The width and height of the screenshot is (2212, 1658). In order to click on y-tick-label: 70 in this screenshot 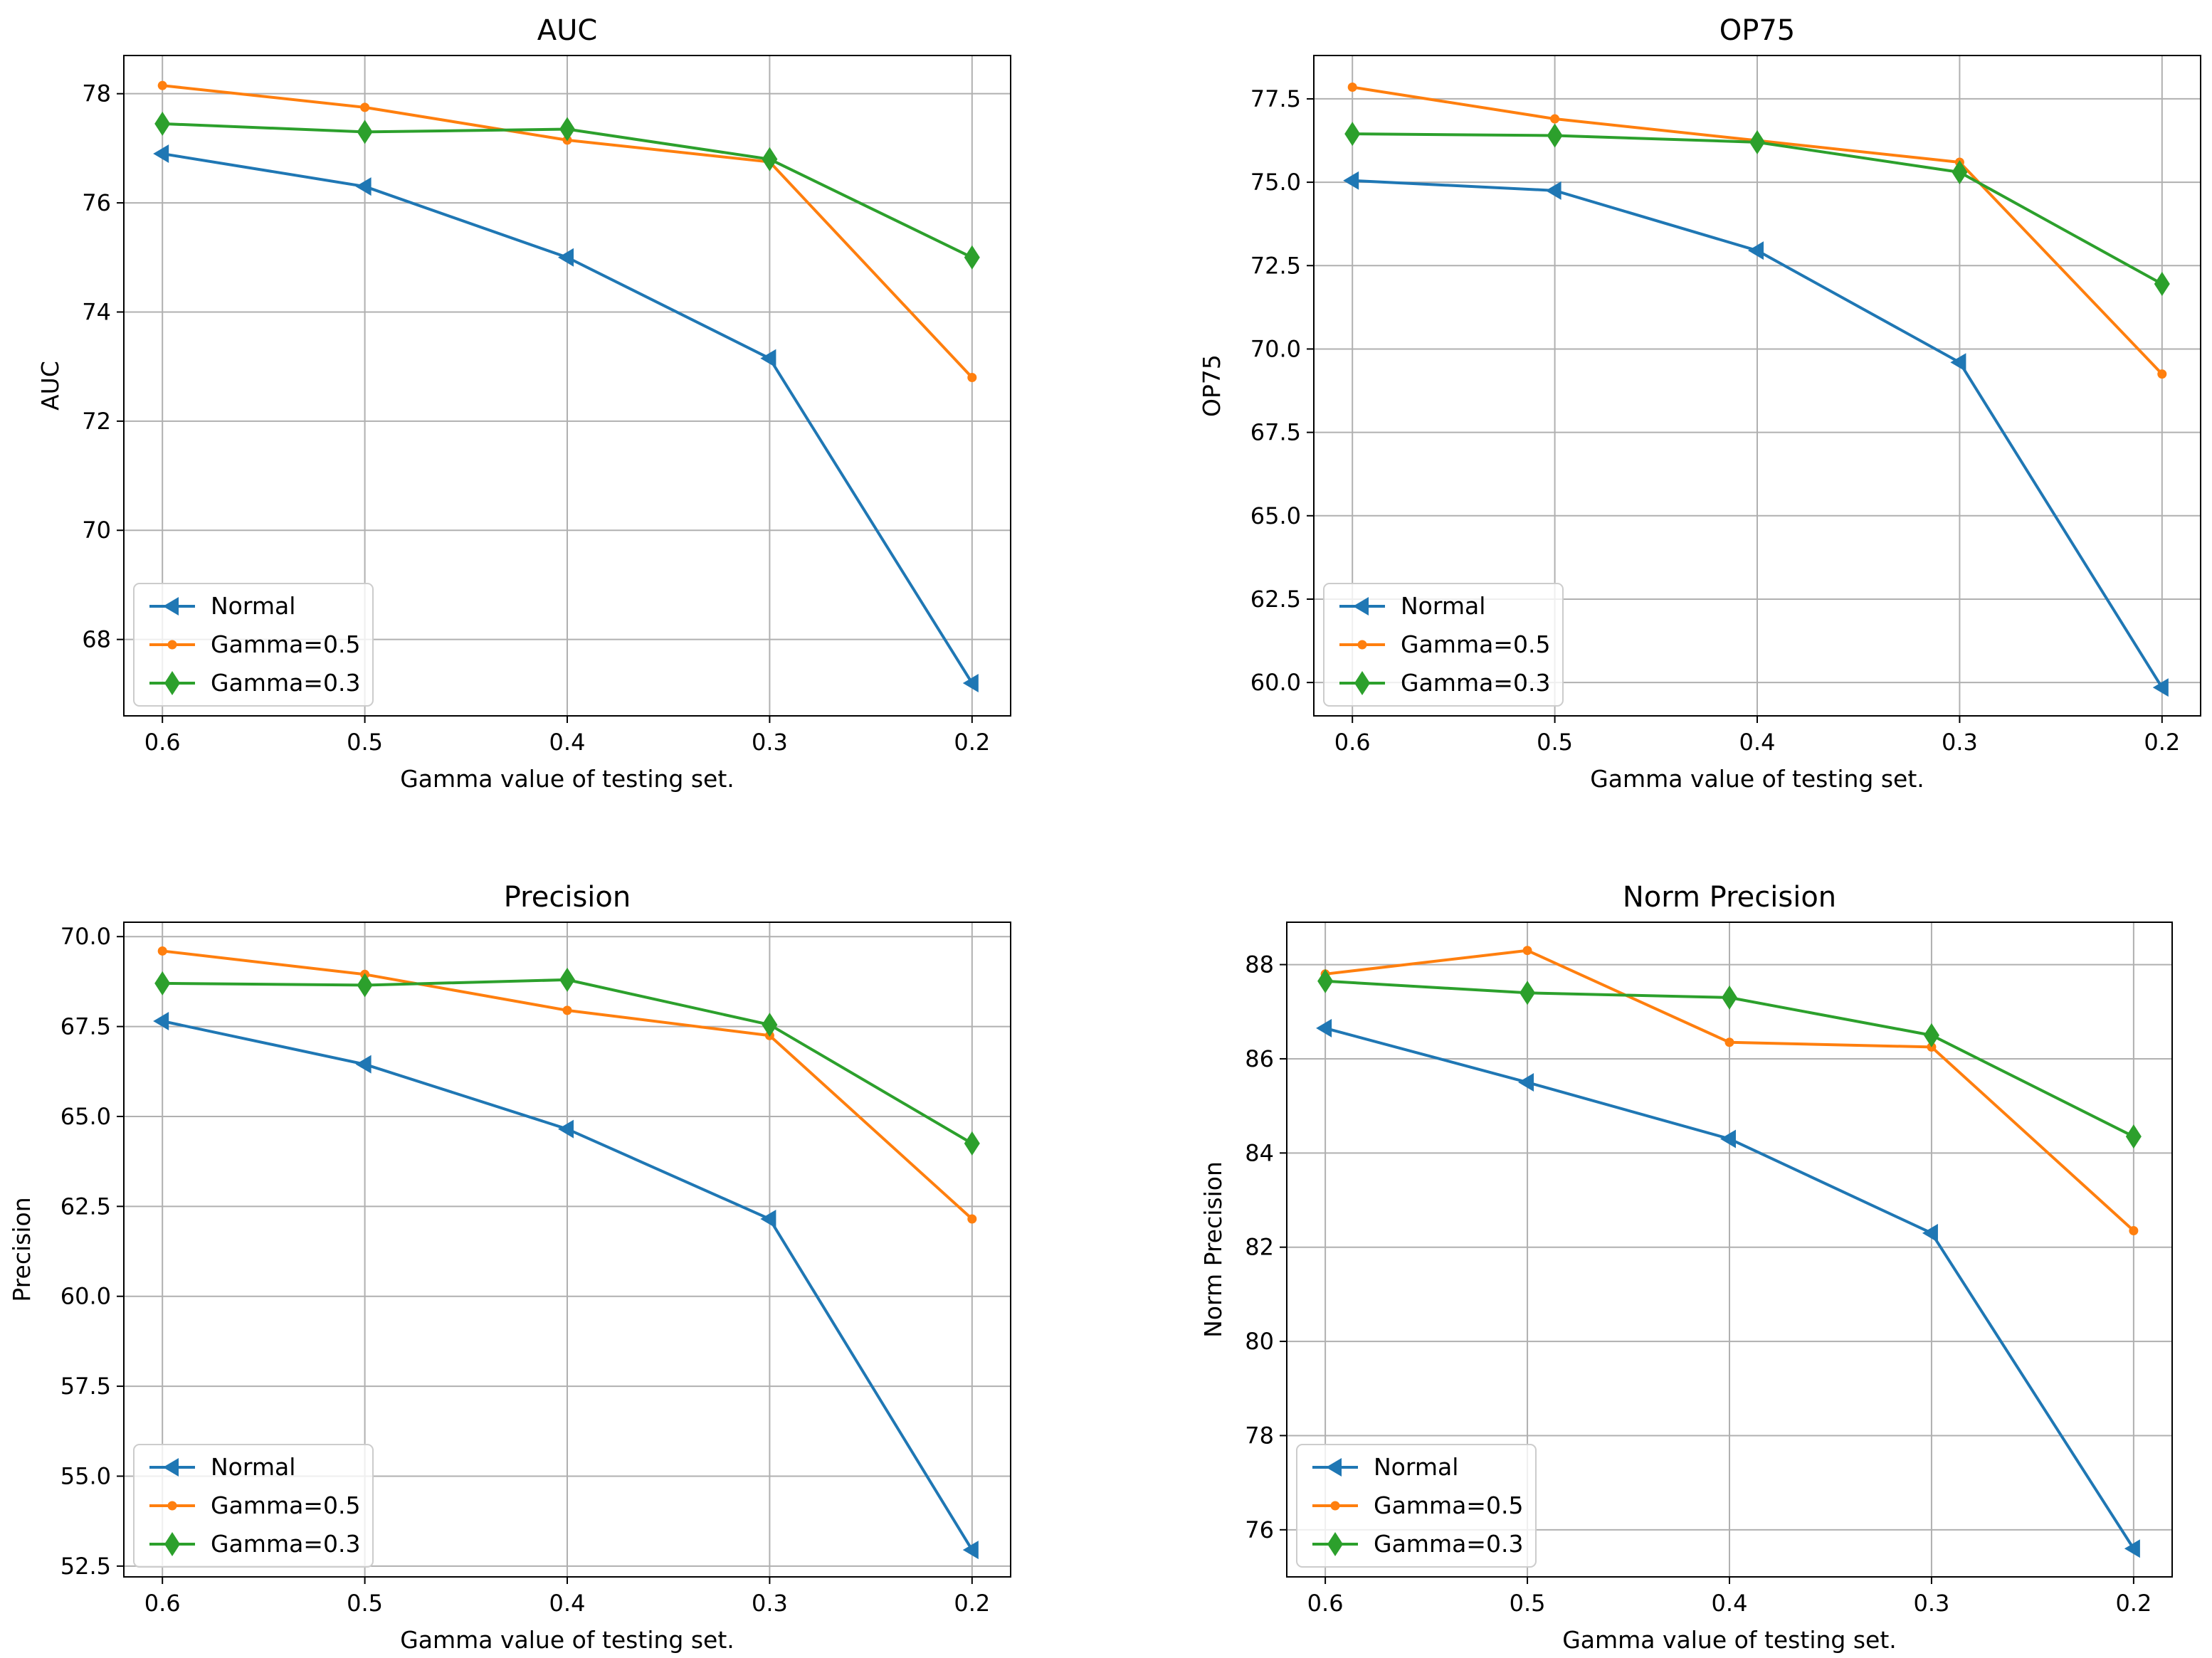, I will do `click(96, 530)`.